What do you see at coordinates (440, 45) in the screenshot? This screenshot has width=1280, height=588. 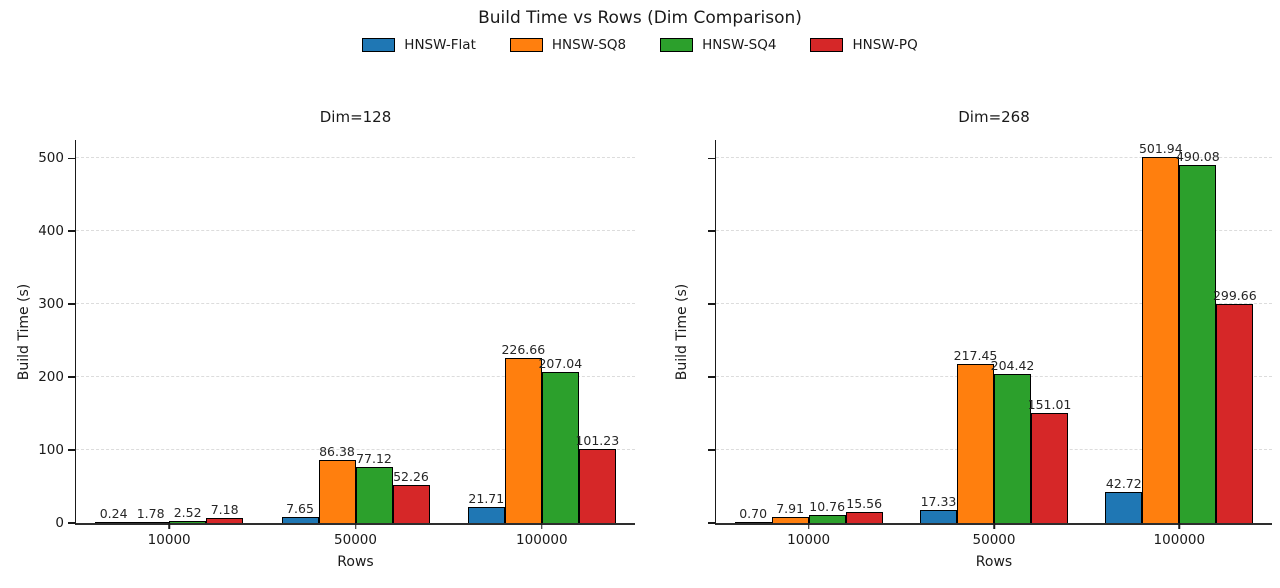 I see `legend-label: HNSW-Flat` at bounding box center [440, 45].